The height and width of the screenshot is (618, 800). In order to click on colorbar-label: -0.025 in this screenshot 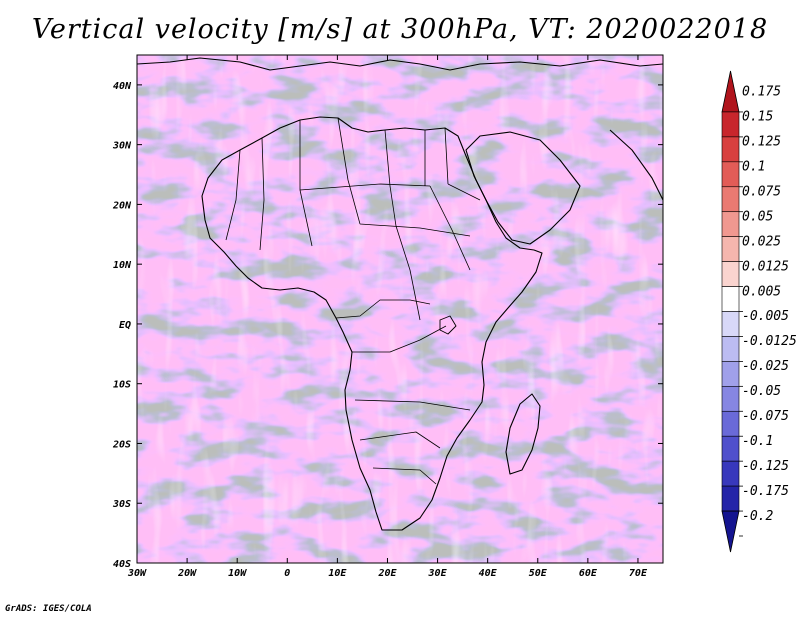, I will do `click(765, 366)`.